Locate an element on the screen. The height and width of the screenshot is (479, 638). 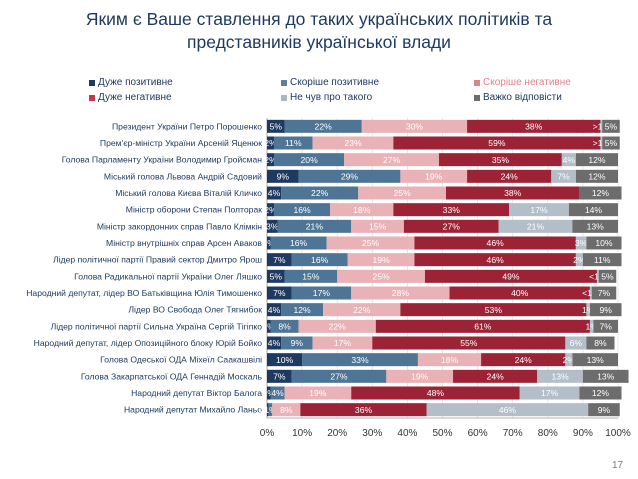
data-label-very-negative: 61% is located at coordinates (483, 327).